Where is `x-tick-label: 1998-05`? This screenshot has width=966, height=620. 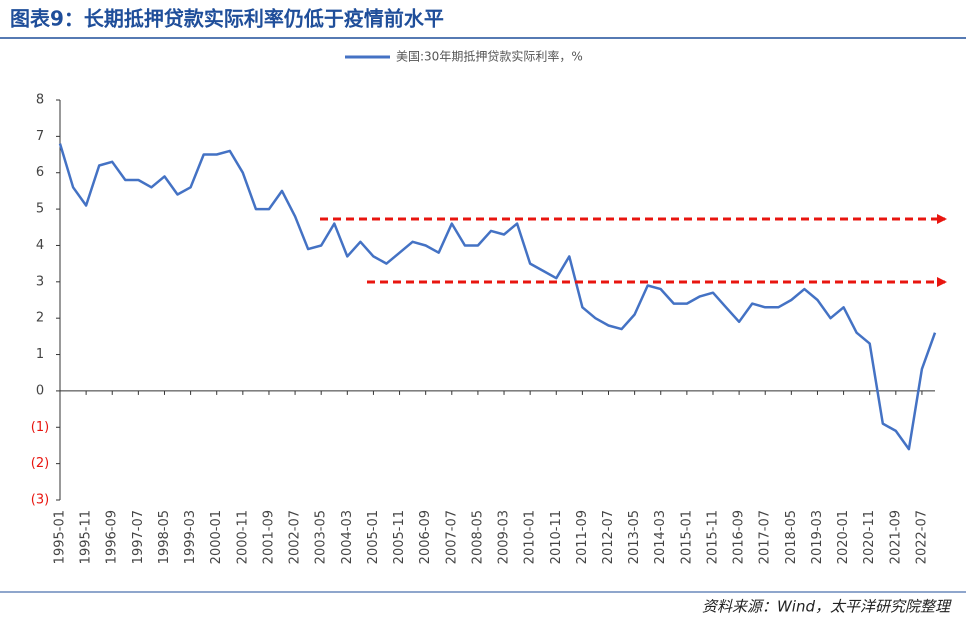
x-tick-label: 1998-05 is located at coordinates (164, 537).